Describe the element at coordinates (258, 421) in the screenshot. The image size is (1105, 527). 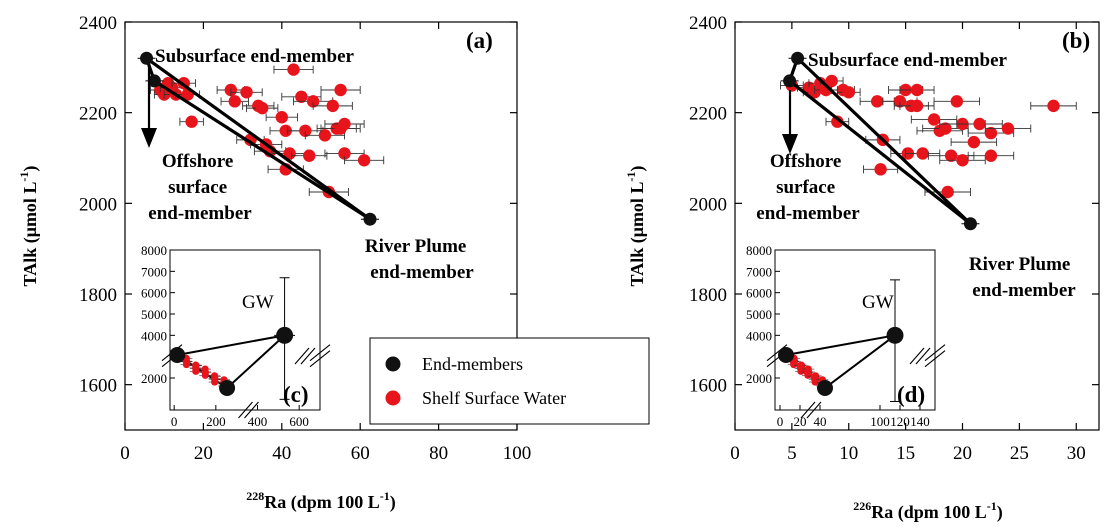
I see `inset-x-tick-label: 400` at that location.